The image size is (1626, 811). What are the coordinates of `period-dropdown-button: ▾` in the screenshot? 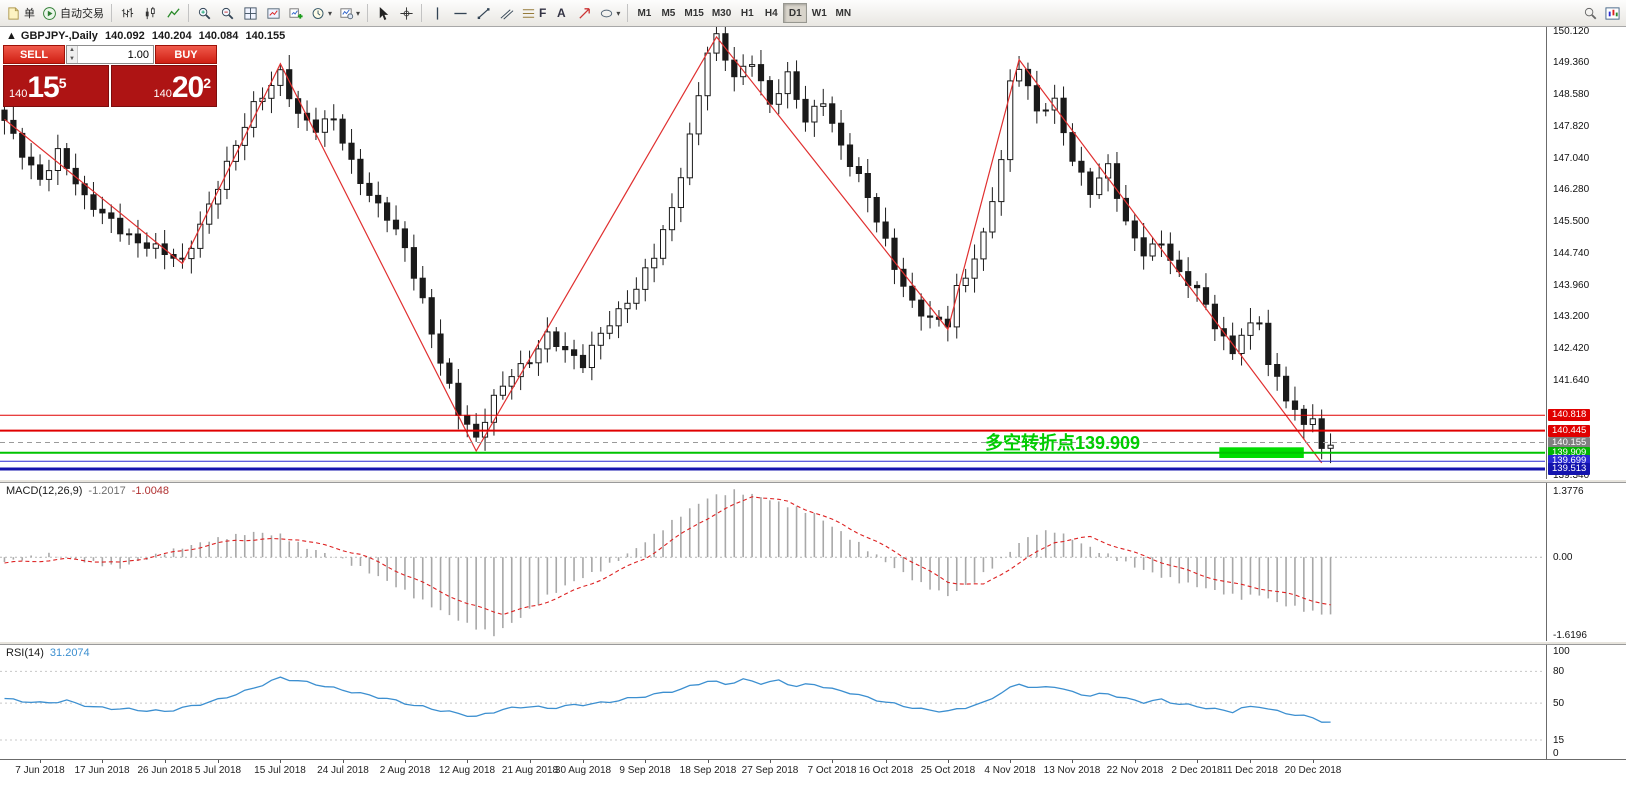 It's located at (321, 13).